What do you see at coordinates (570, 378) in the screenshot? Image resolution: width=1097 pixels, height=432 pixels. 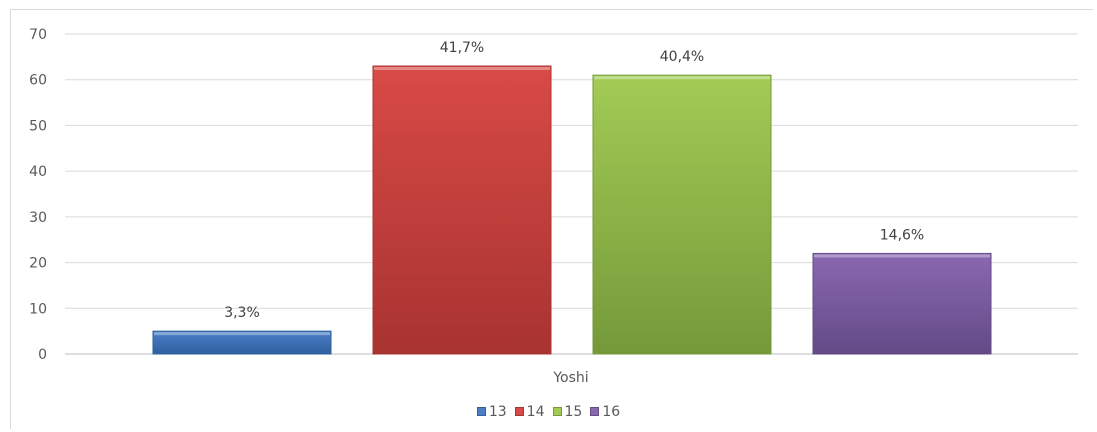 I see `x-axis-label: Yoshi` at bounding box center [570, 378].